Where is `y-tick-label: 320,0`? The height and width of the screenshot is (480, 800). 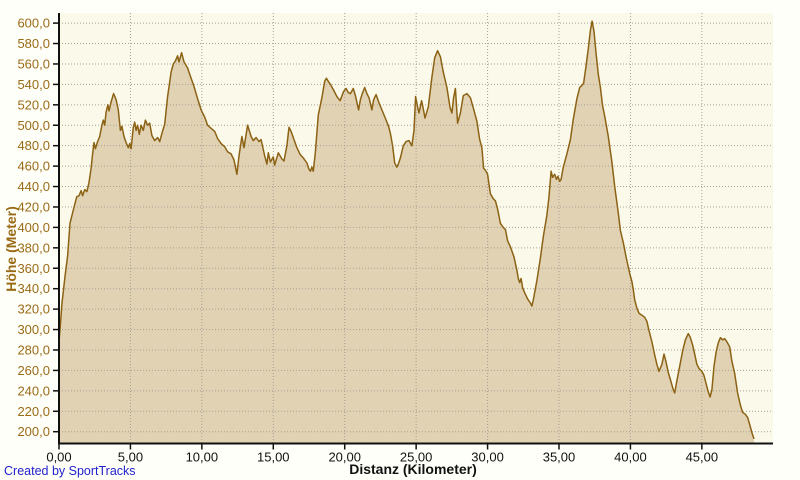 y-tick-label: 320,0 is located at coordinates (33, 309).